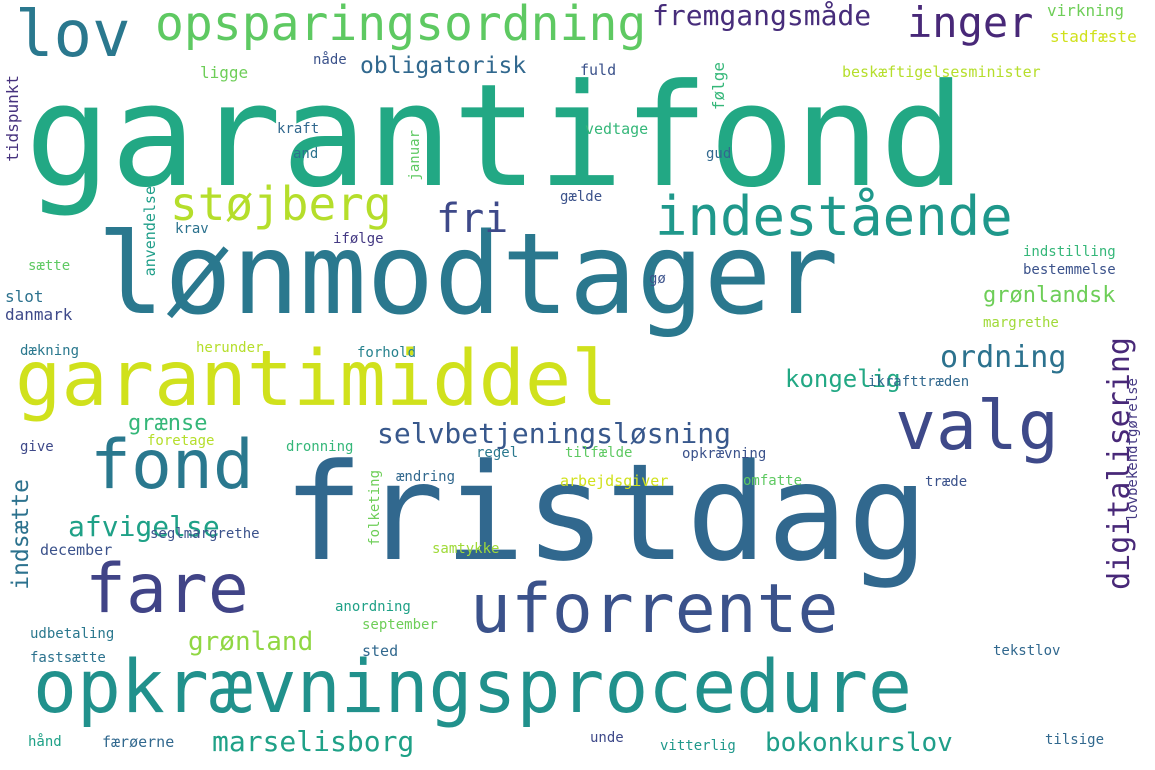 Image resolution: width=1155 pixels, height=770 pixels. What do you see at coordinates (773, 481) in the screenshot?
I see `word-cloud-word: omfatte` at bounding box center [773, 481].